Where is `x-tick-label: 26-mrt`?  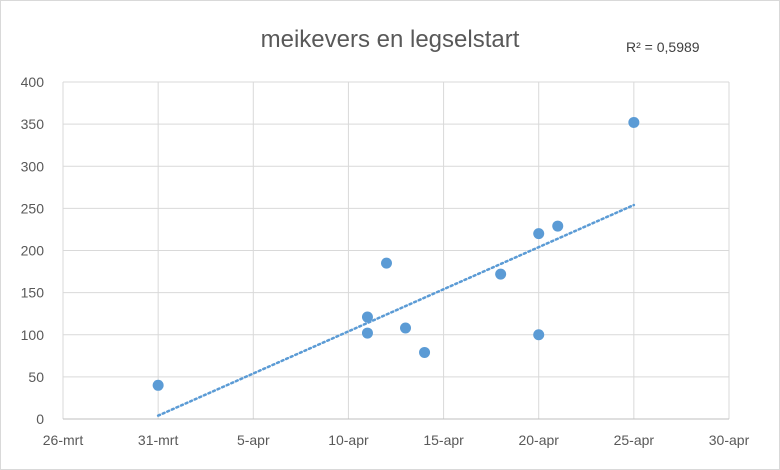
x-tick-label: 26-mrt is located at coordinates (63, 440).